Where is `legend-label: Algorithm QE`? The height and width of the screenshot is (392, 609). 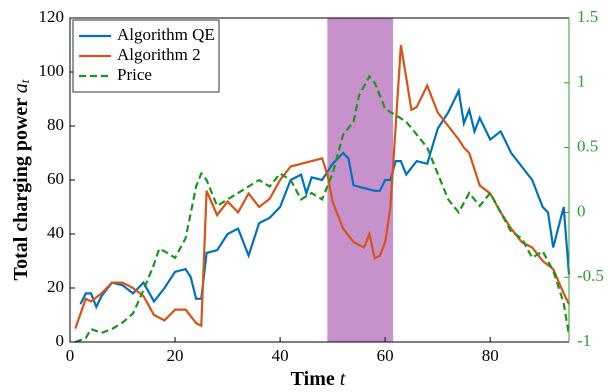
legend-label: Algorithm QE is located at coordinates (166, 34).